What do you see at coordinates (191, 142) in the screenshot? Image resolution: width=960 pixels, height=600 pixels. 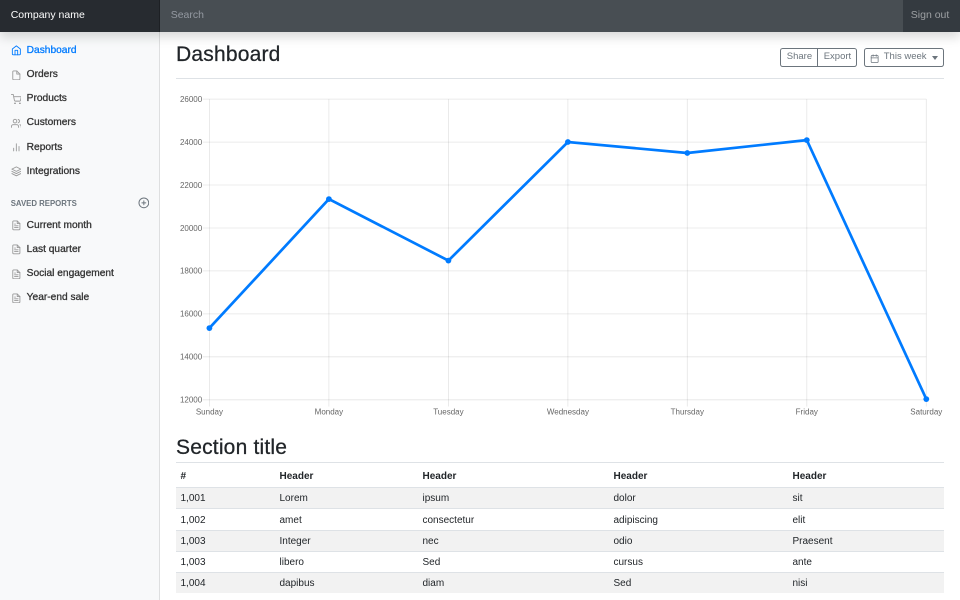 I see `svg-text: 24000` at bounding box center [191, 142].